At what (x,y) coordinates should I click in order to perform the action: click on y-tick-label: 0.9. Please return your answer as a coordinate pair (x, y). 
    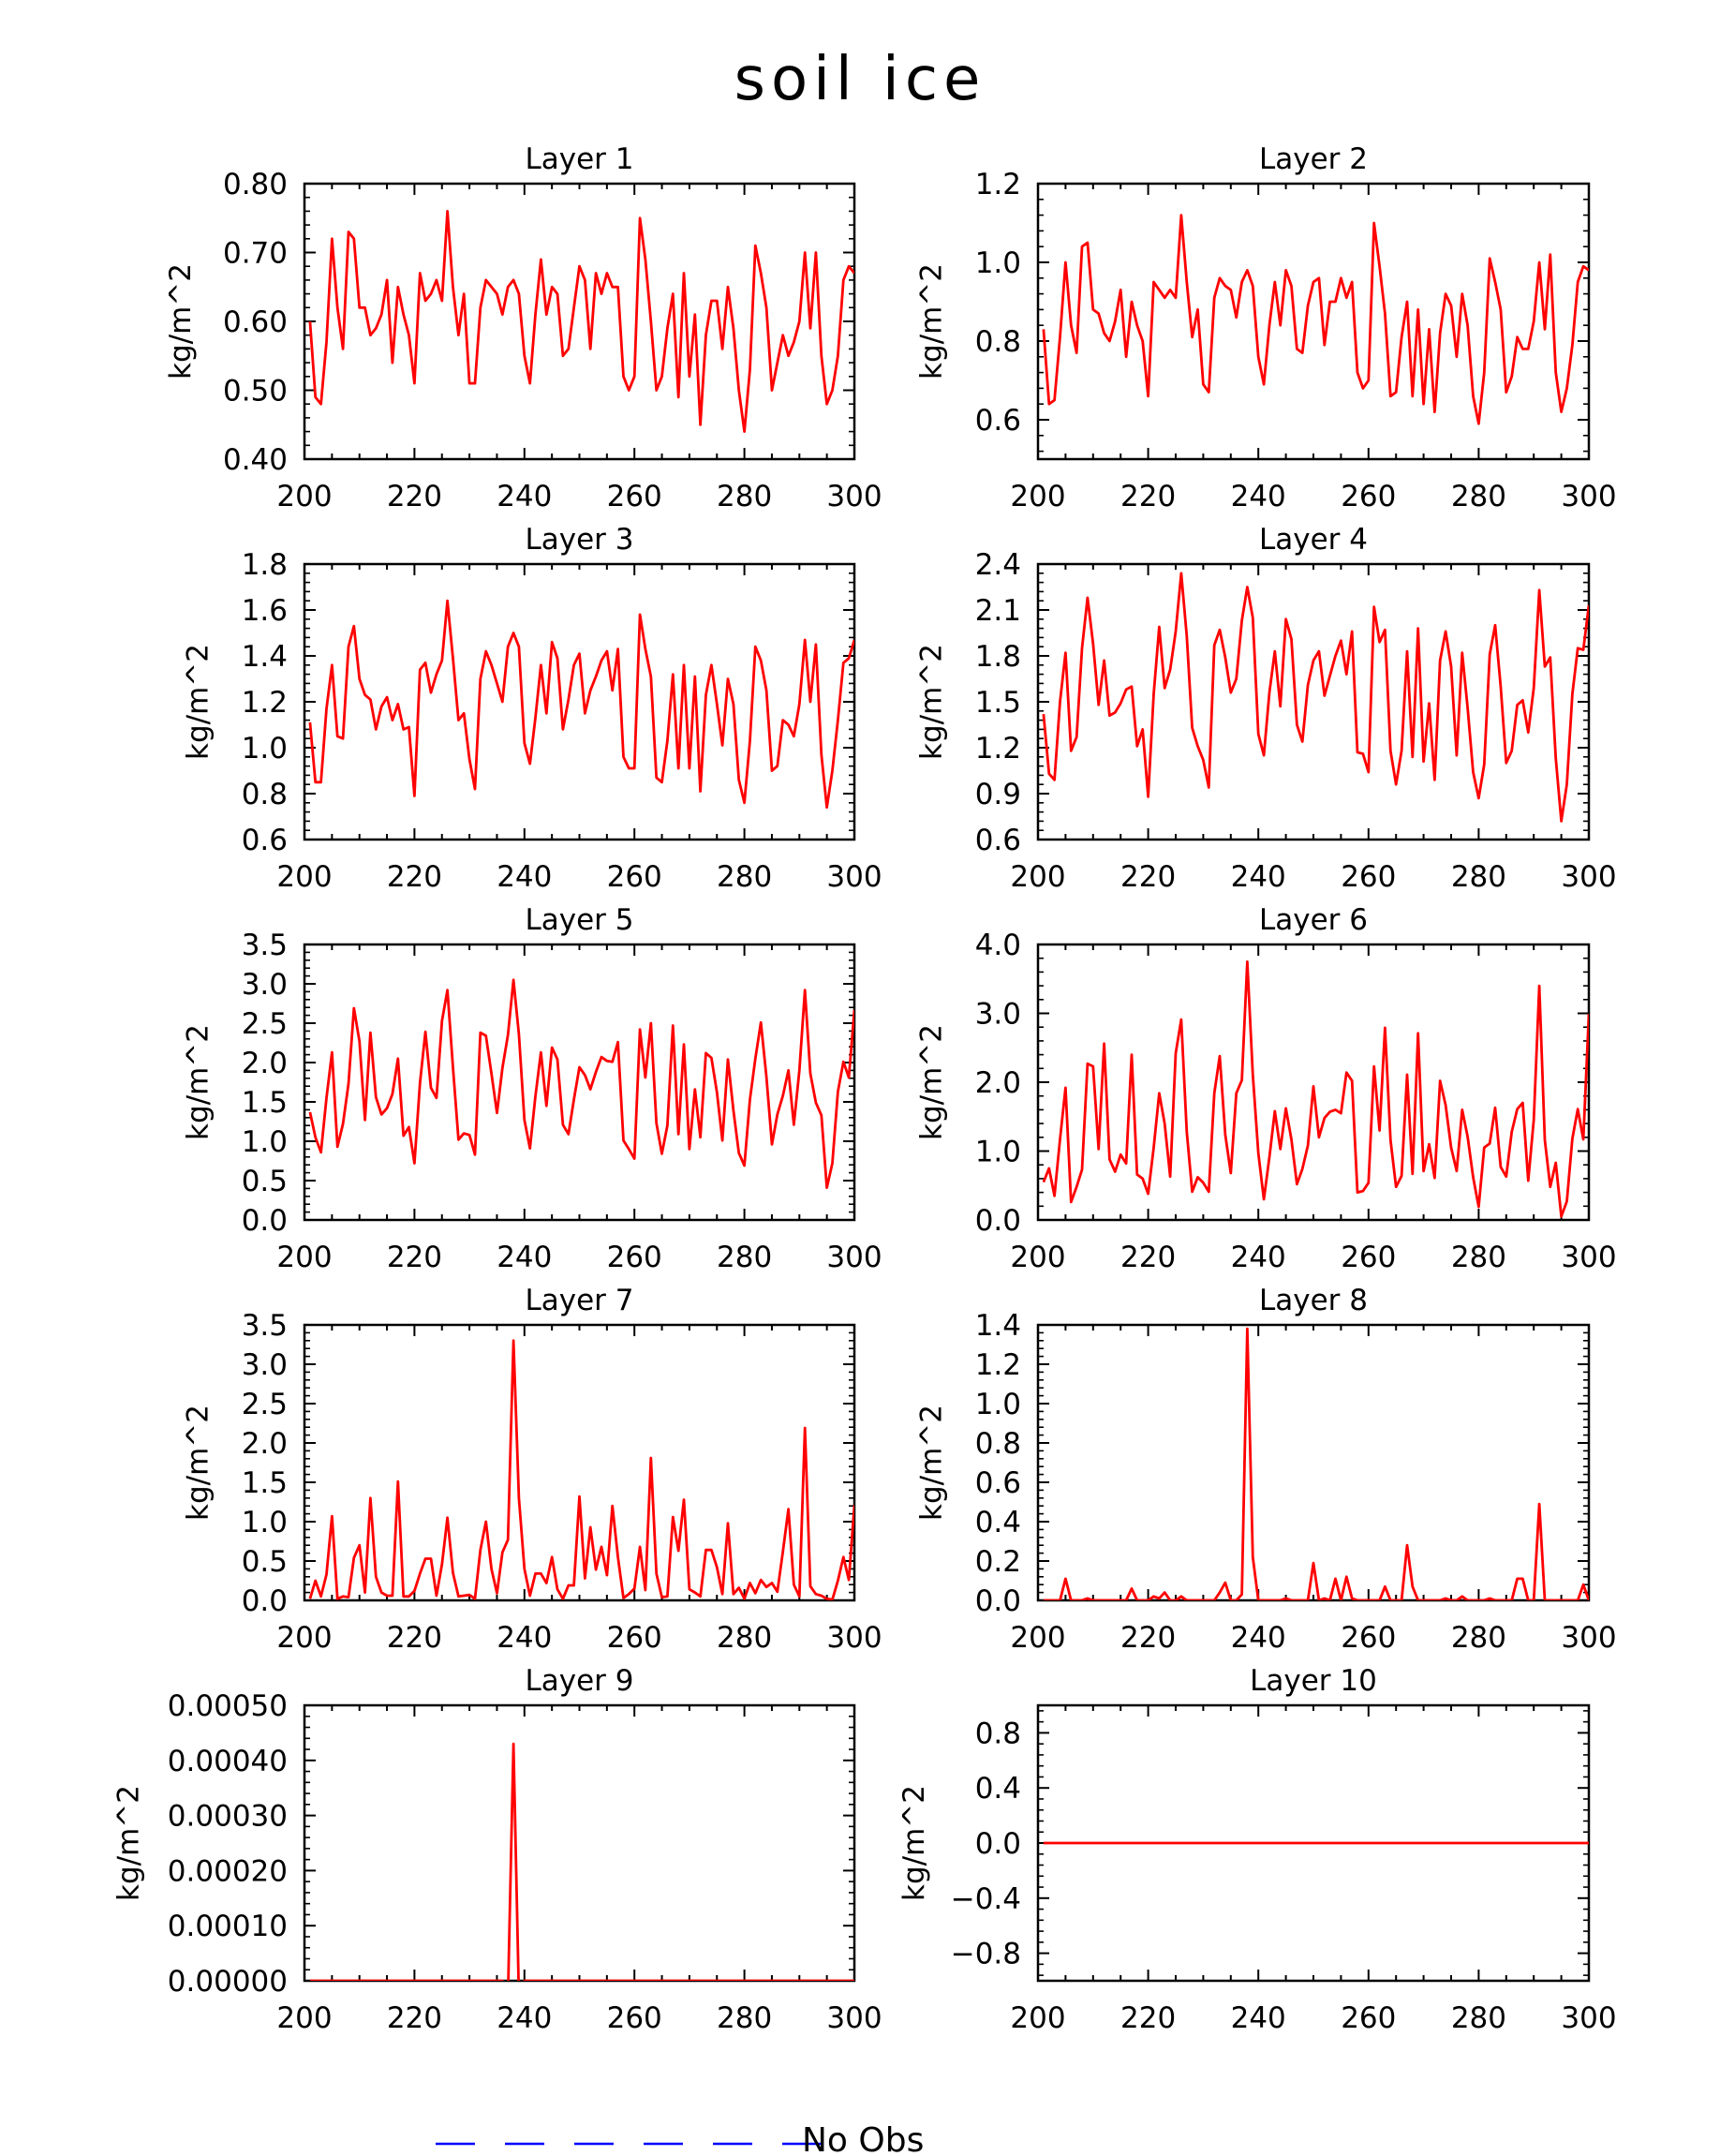
    Looking at the image, I should click on (998, 794).